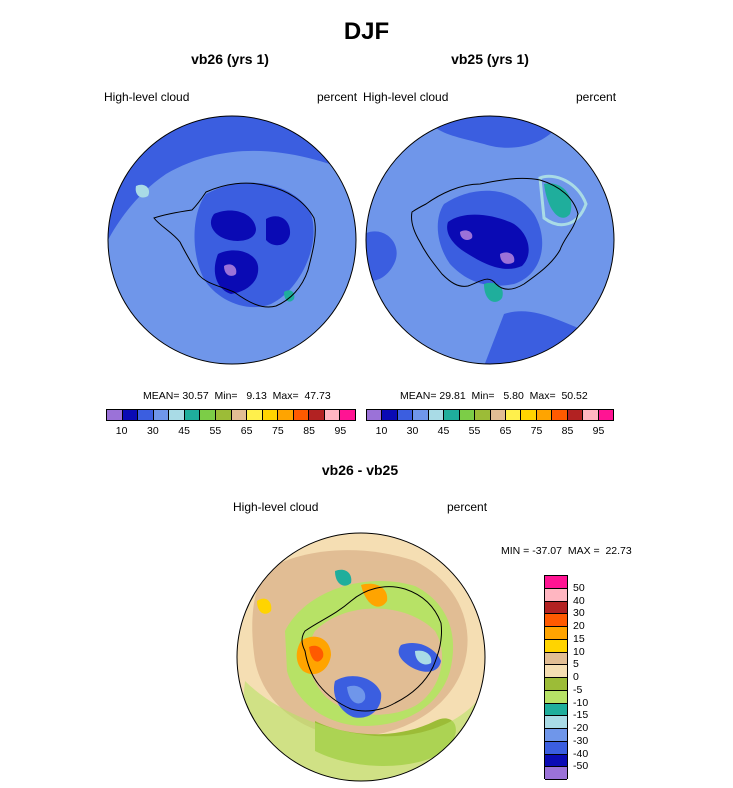 The width and height of the screenshot is (733, 788). What do you see at coordinates (467, 507) in the screenshot?
I see `diff-units-label: percent` at bounding box center [467, 507].